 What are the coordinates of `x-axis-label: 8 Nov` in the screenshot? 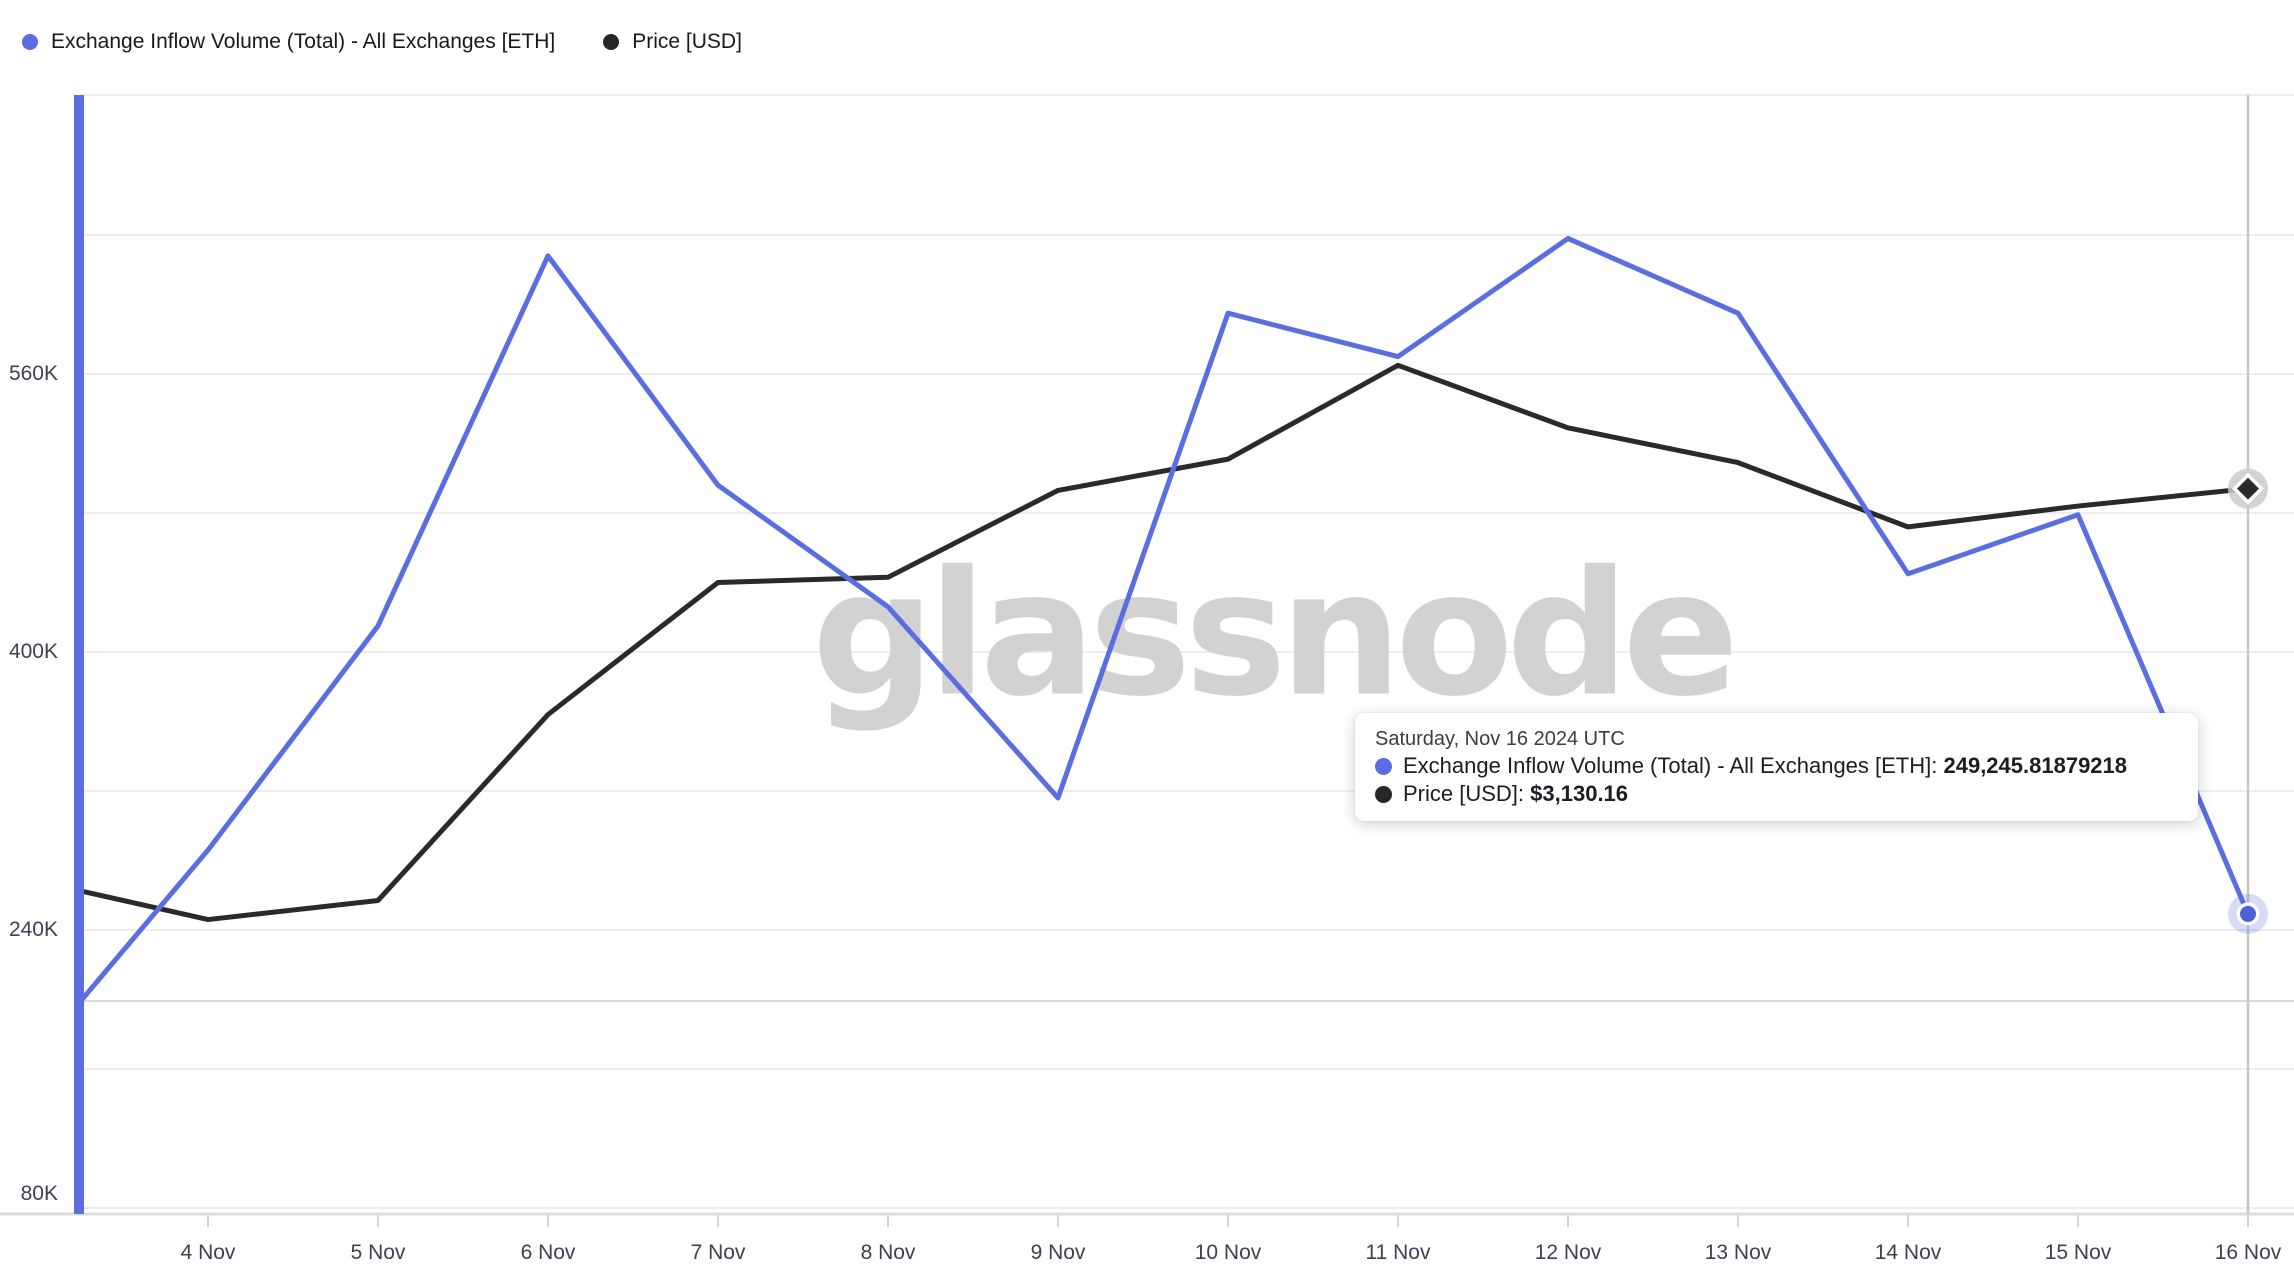 It's located at (888, 1252).